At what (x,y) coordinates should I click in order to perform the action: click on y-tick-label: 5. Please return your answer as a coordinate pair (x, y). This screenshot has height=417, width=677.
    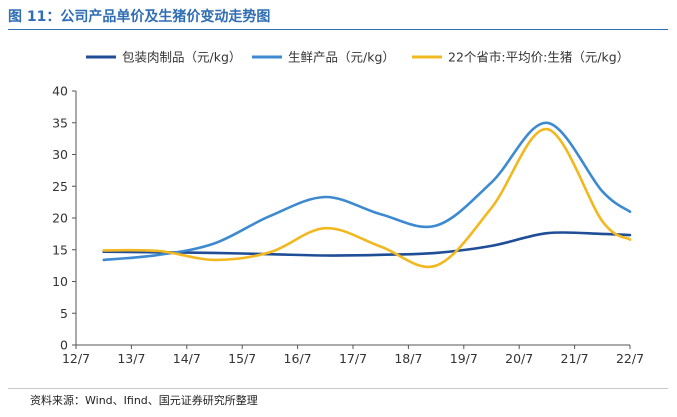
    Looking at the image, I should click on (64, 313).